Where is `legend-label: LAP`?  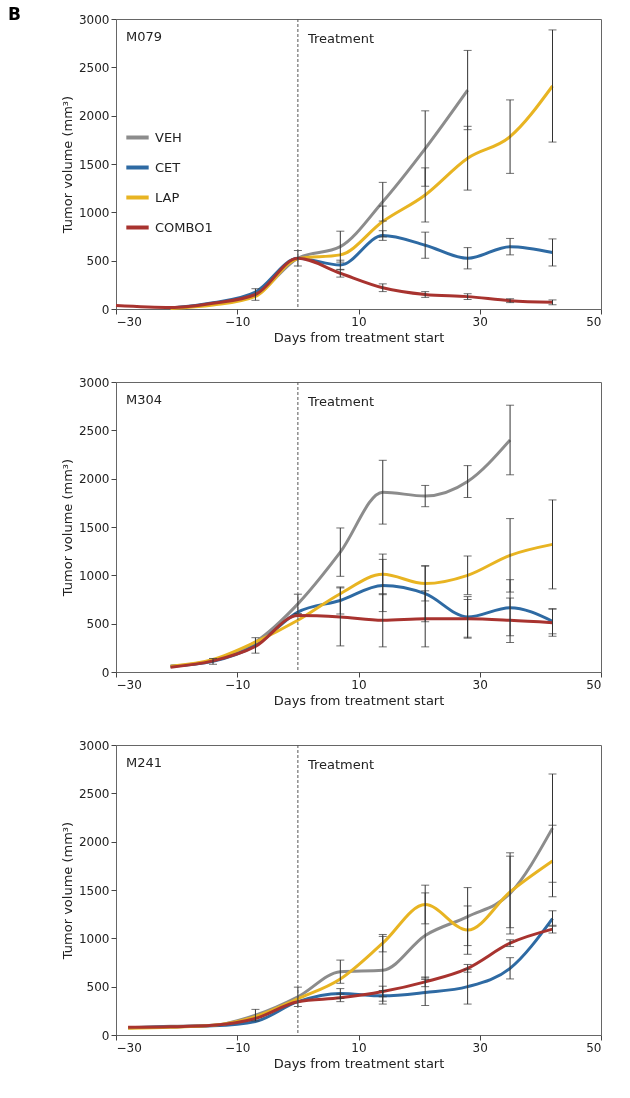
legend-label: LAP is located at coordinates (167, 197).